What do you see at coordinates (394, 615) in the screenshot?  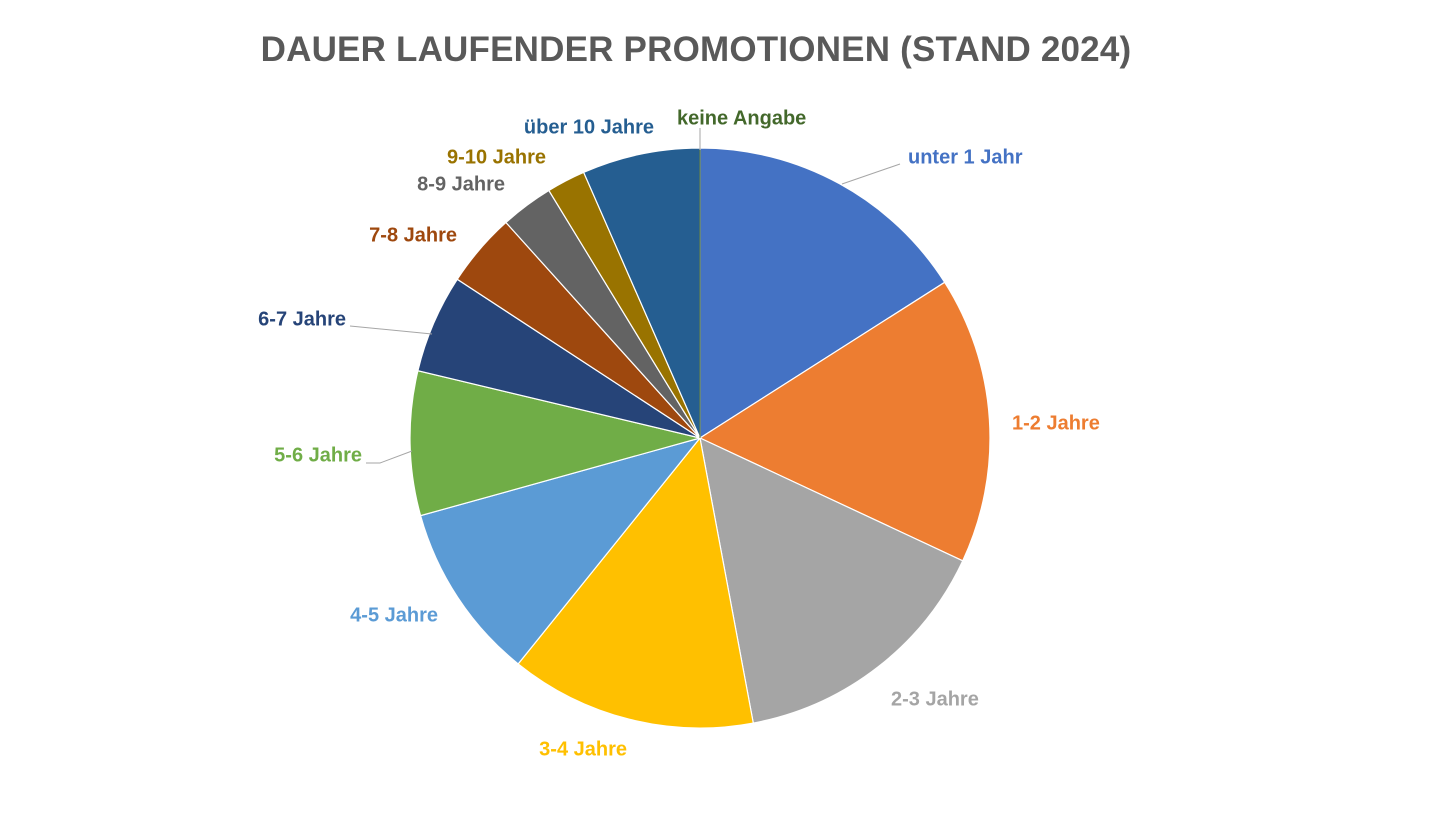 I see `label-4-5-jahre: 4-5 Jahre` at bounding box center [394, 615].